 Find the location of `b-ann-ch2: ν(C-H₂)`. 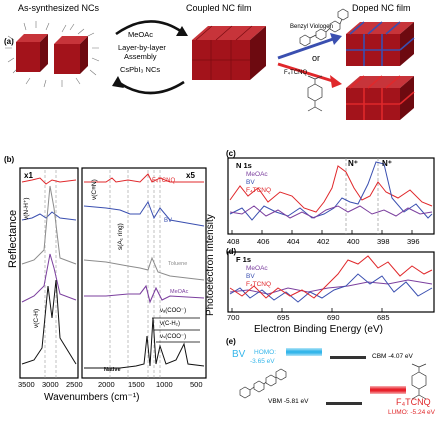

b-ann-ch2: ν(C-H₂) is located at coordinates (170, 324).